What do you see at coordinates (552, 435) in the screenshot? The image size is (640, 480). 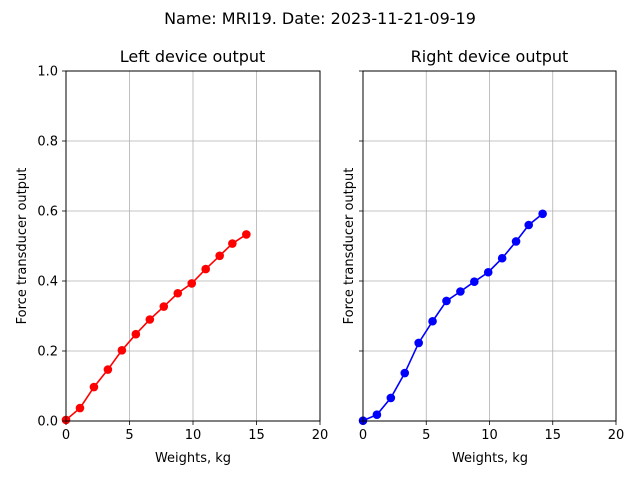 I see `right-x-tick-label: 15` at bounding box center [552, 435].